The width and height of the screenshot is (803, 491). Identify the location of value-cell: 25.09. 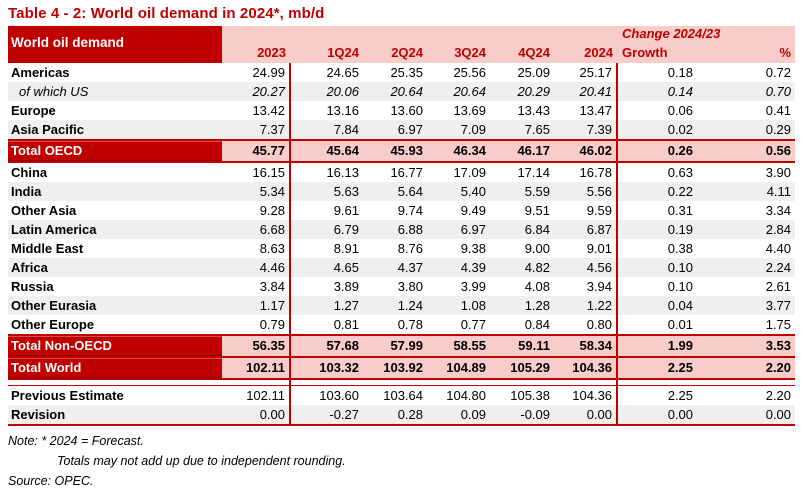
(533, 72).